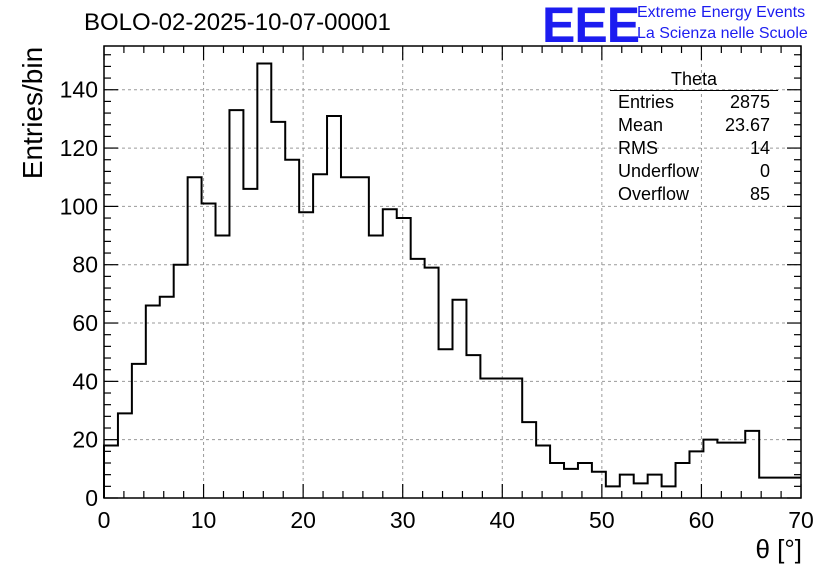 The image size is (836, 572). I want to click on stat-label: Overflow, so click(654, 194).